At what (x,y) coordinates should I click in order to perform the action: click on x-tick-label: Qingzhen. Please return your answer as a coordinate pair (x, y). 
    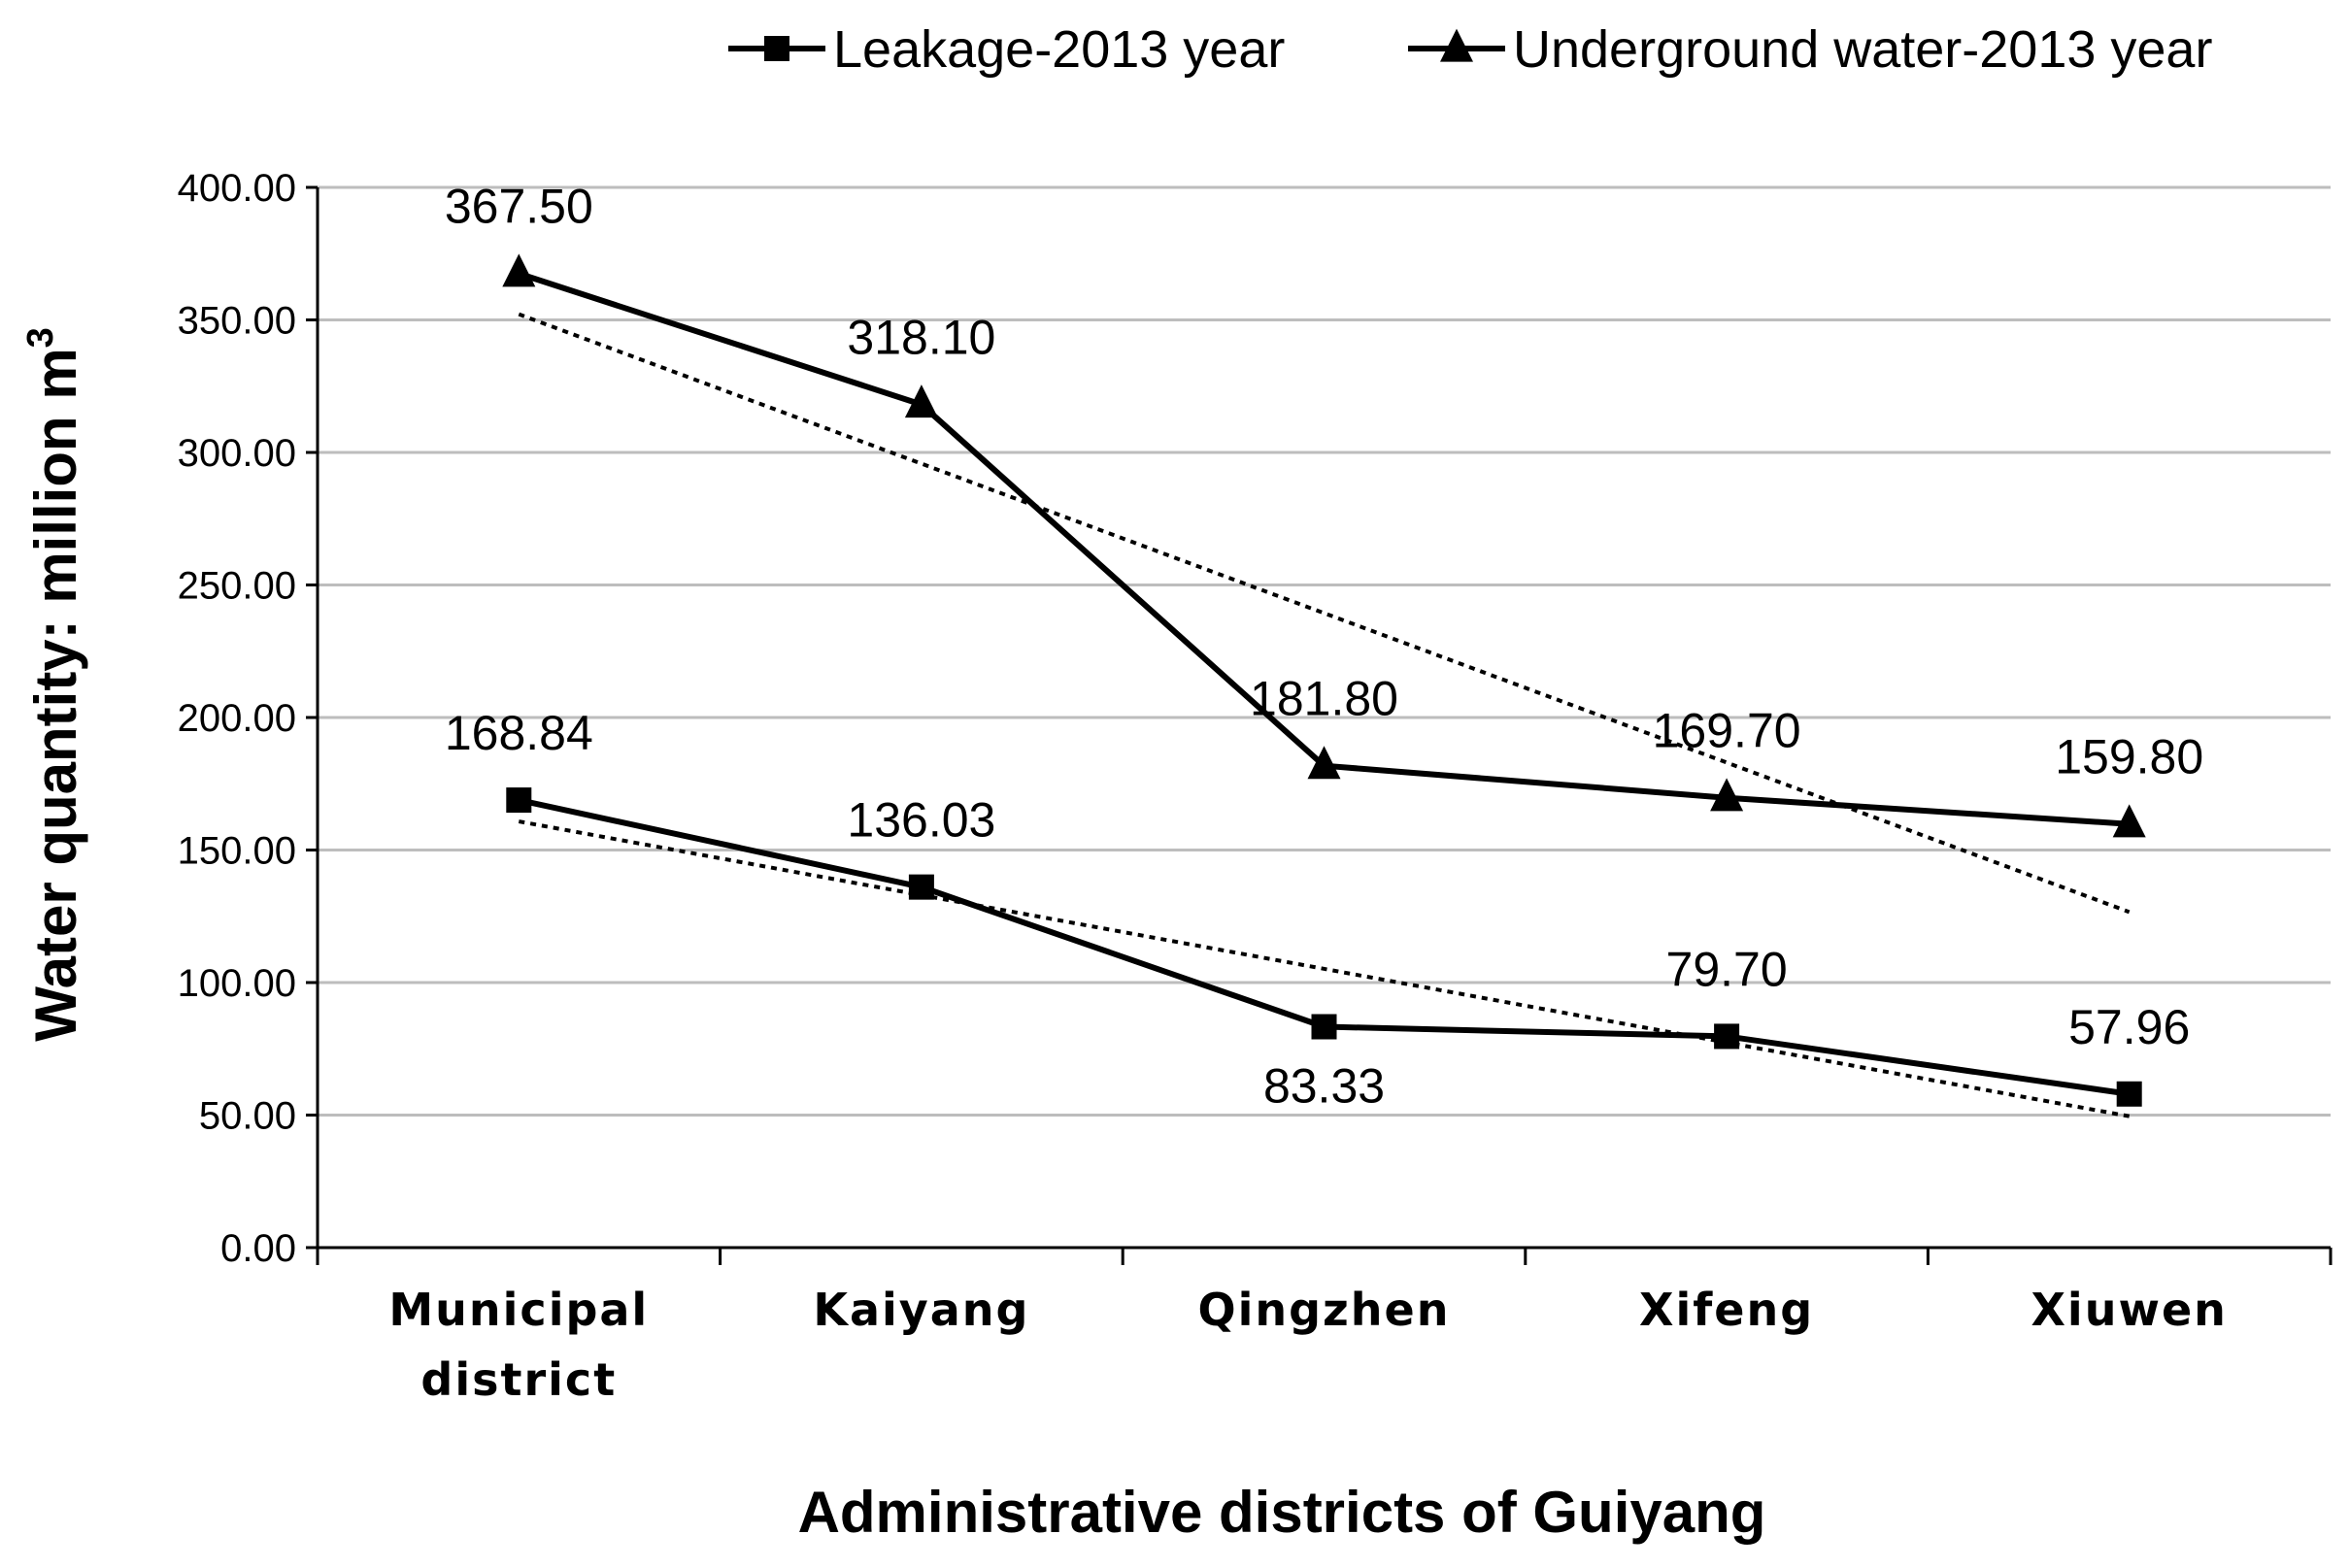
    Looking at the image, I should click on (1323, 1310).